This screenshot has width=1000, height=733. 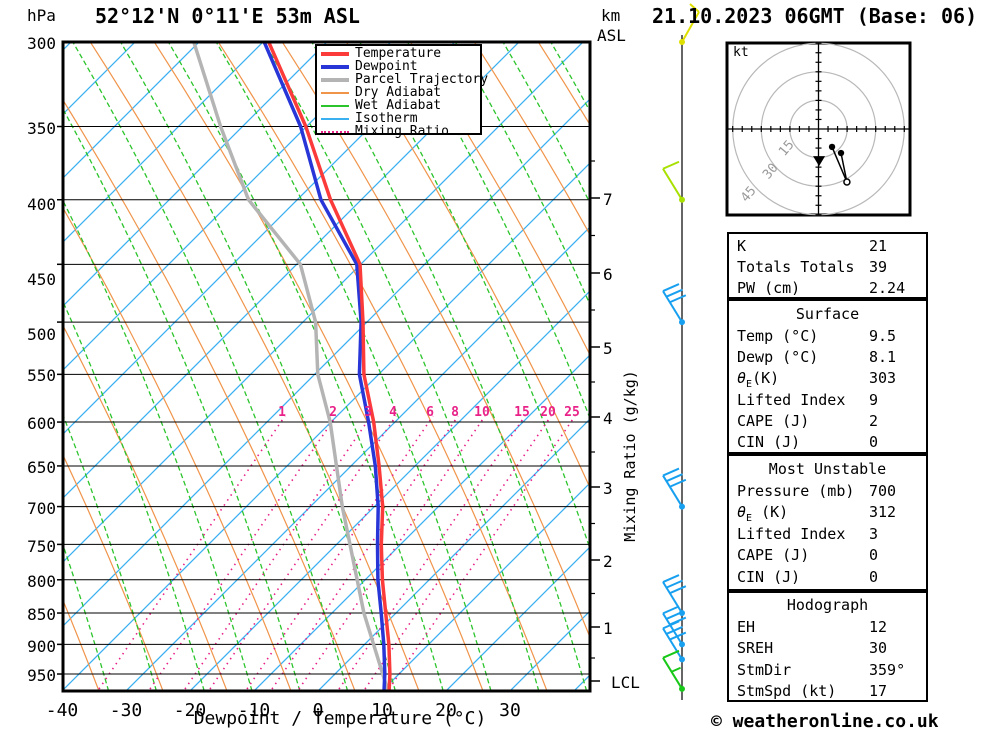 What do you see at coordinates (812, 267) in the screenshot?
I see `table-row: Totals Totals 39` at bounding box center [812, 267].